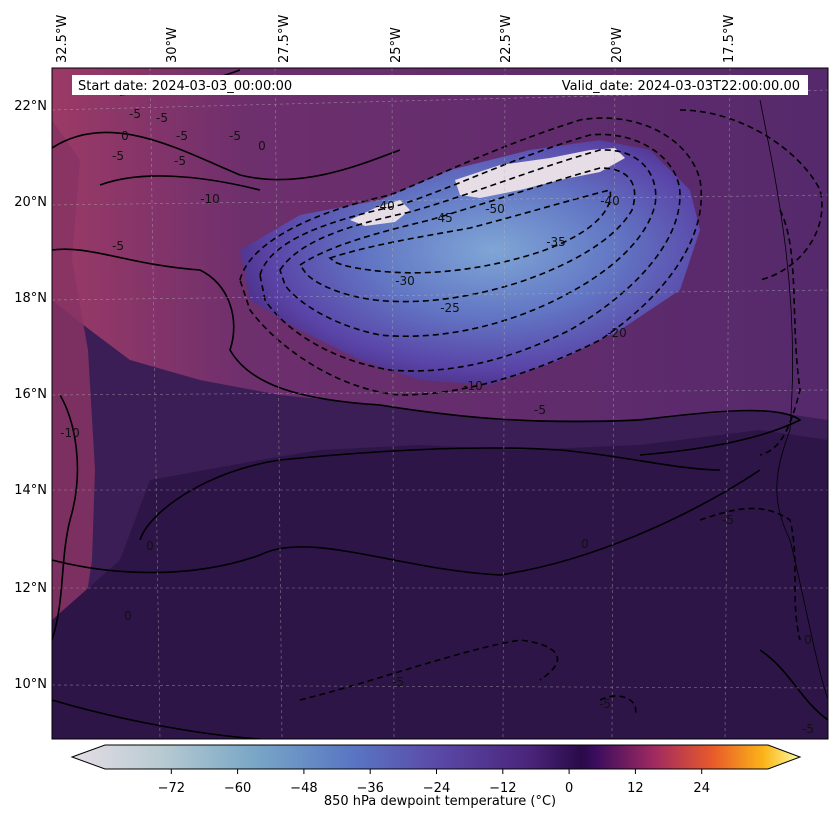  Describe the element at coordinates (30, 684) in the screenshot. I see `lat-label: 10°N` at that location.